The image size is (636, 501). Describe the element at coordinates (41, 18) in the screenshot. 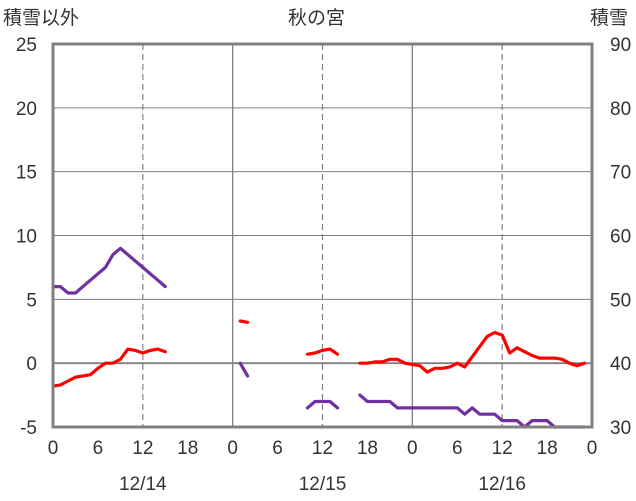

I see `left-axis-label: 積雪以外` at that location.